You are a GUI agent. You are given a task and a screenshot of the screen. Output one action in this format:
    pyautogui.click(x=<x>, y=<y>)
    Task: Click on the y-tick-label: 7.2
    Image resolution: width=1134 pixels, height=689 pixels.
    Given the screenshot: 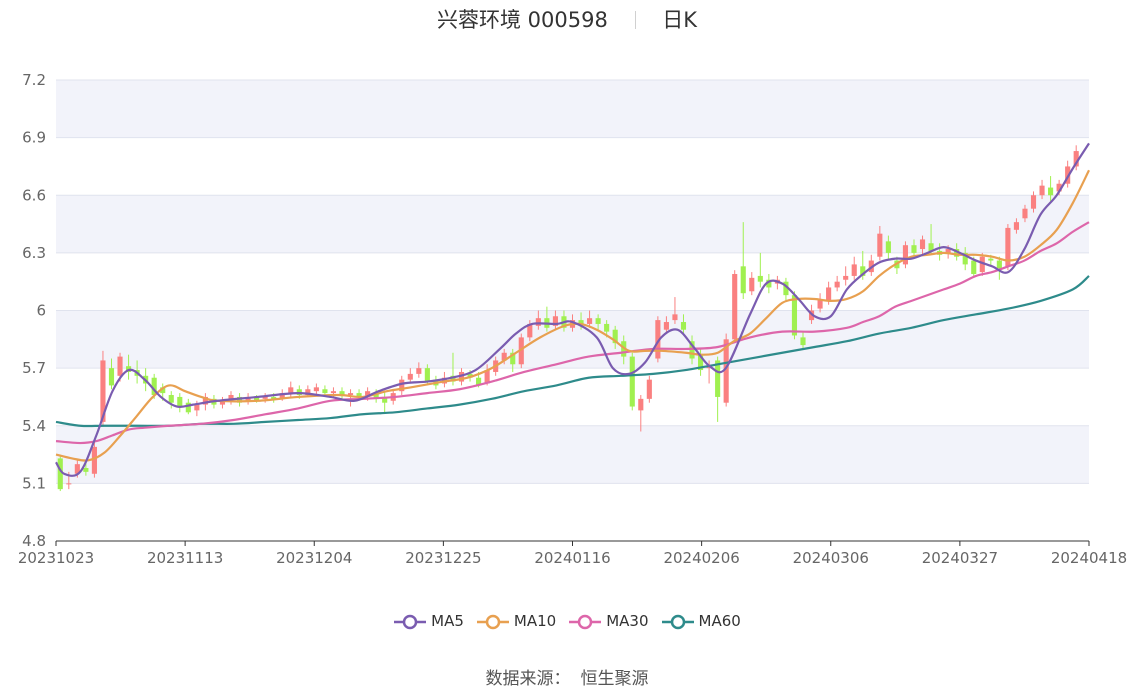 What is the action you would take?
    pyautogui.click(x=34, y=80)
    